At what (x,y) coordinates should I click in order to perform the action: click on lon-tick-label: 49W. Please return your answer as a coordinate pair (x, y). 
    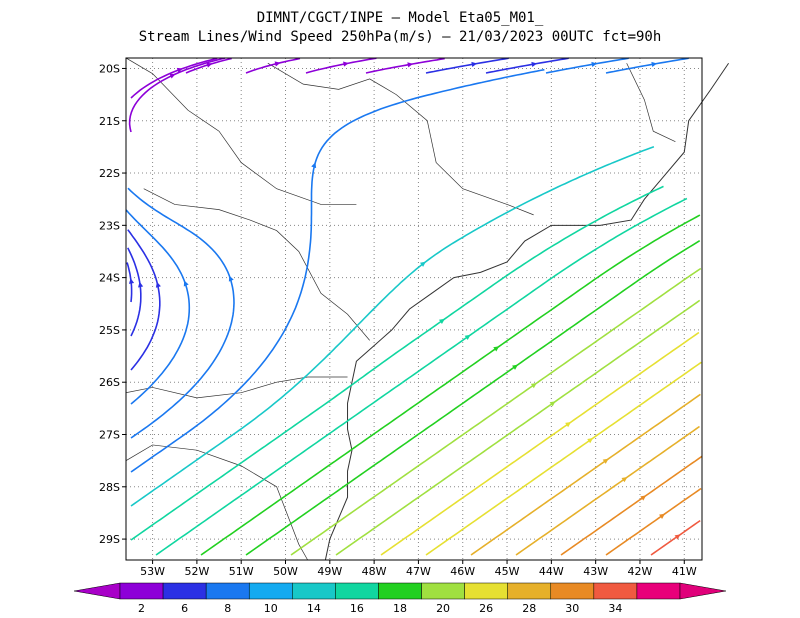
    Looking at the image, I should click on (329, 571).